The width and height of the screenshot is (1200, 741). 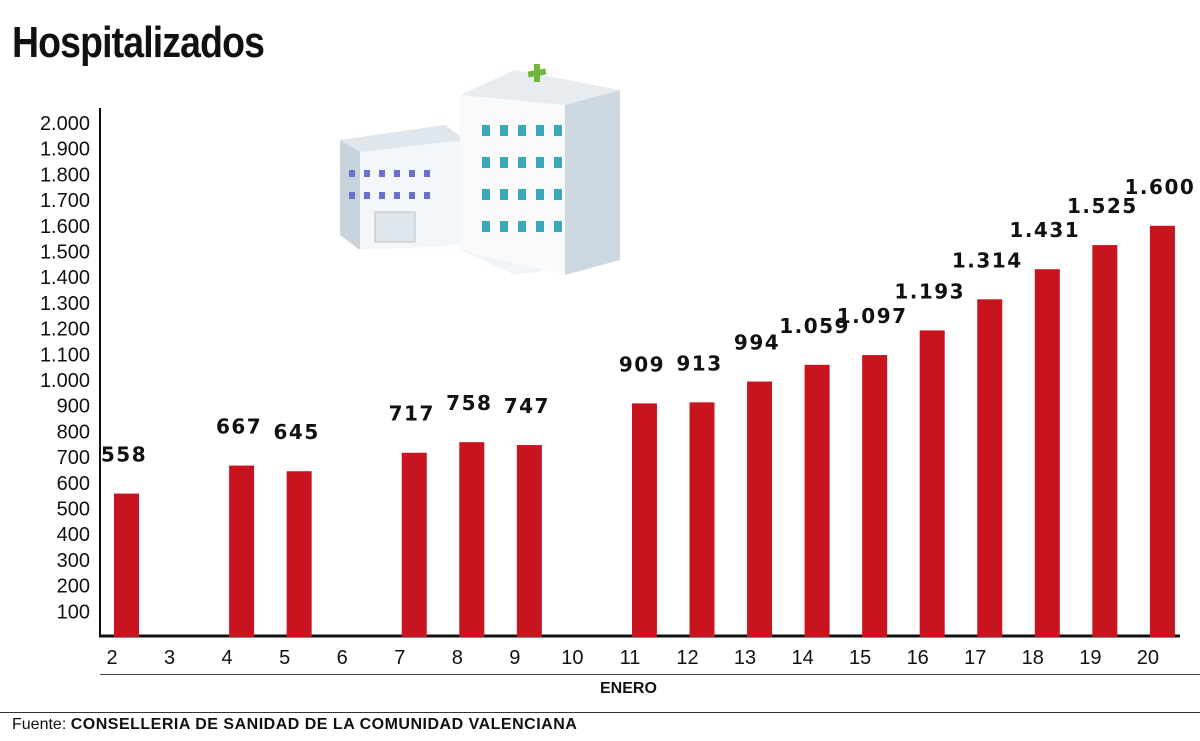 I want to click on y-tick-label: 600, so click(x=73, y=484).